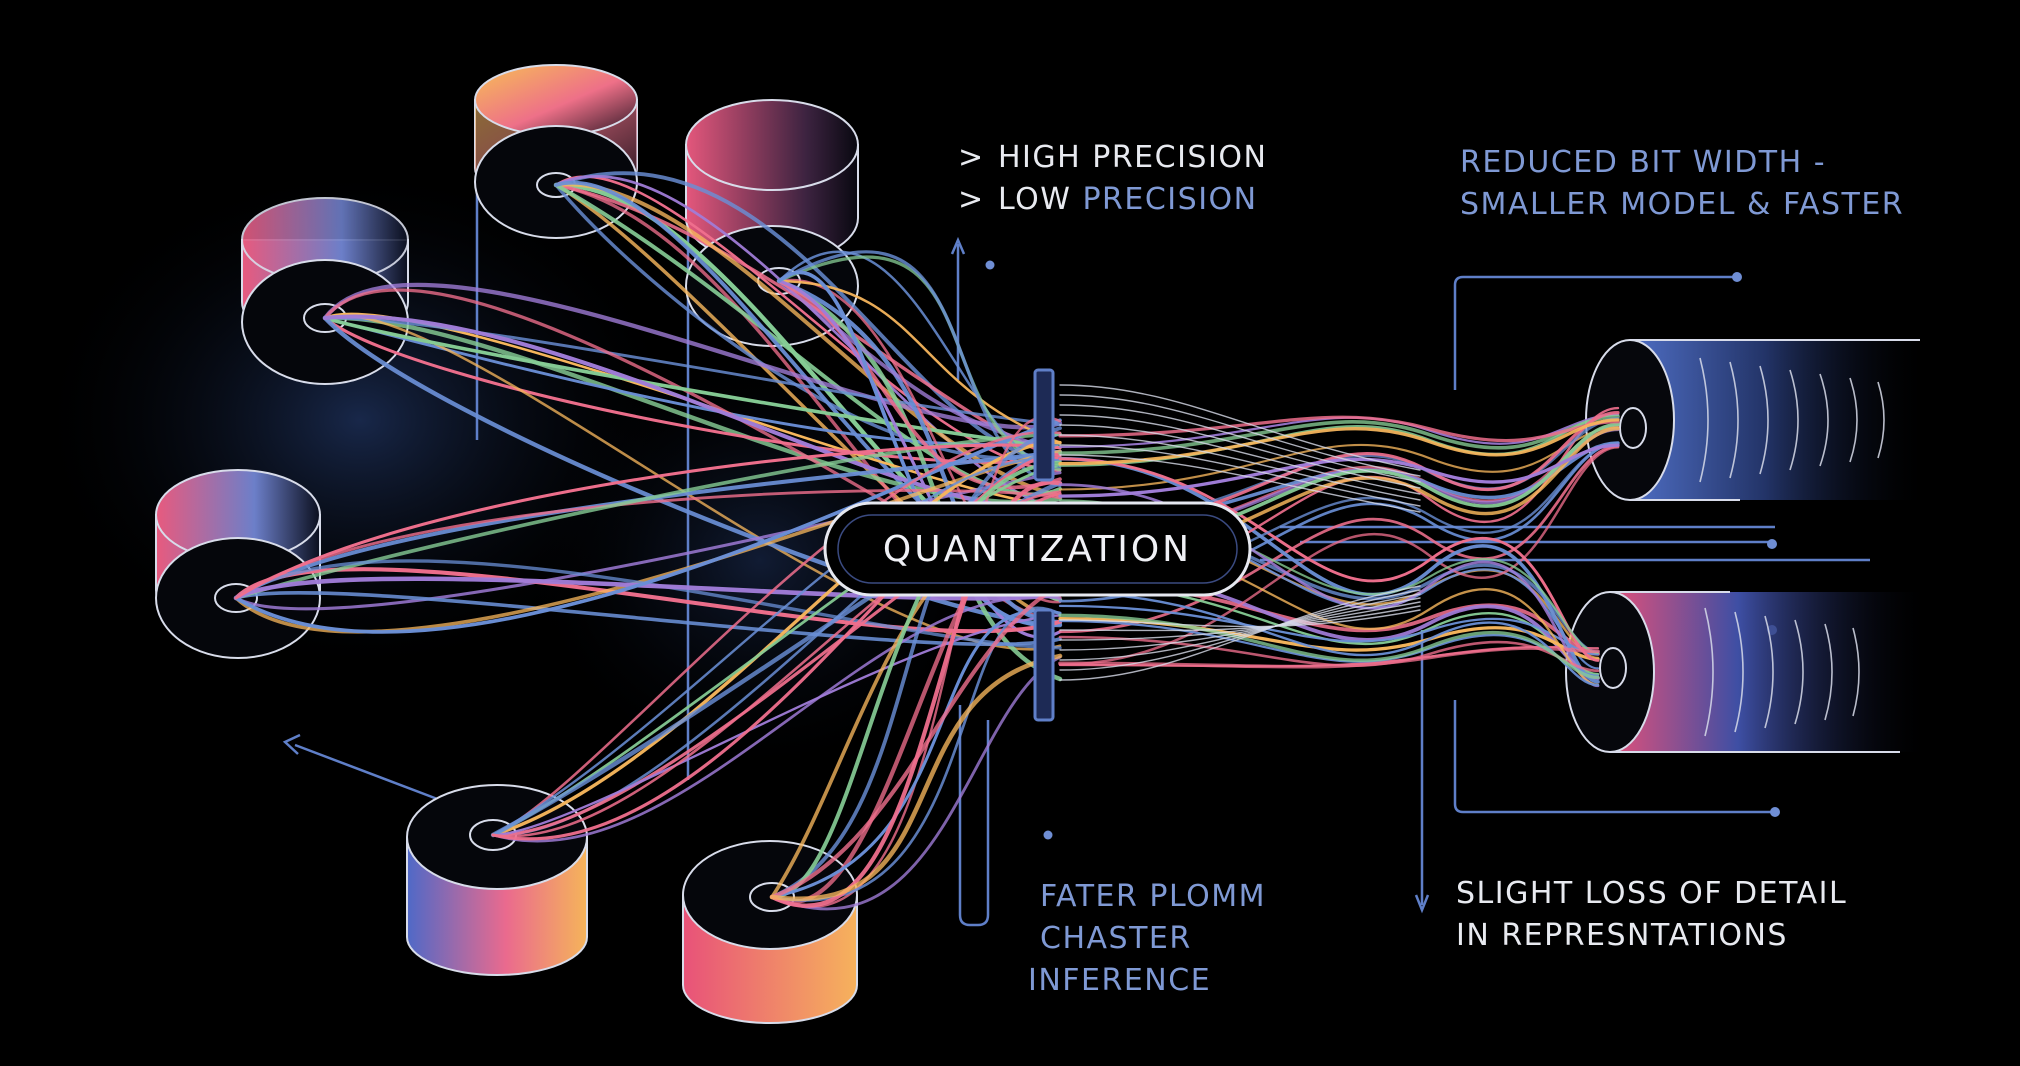  I want to click on gate-bottom, so click(1044, 665).